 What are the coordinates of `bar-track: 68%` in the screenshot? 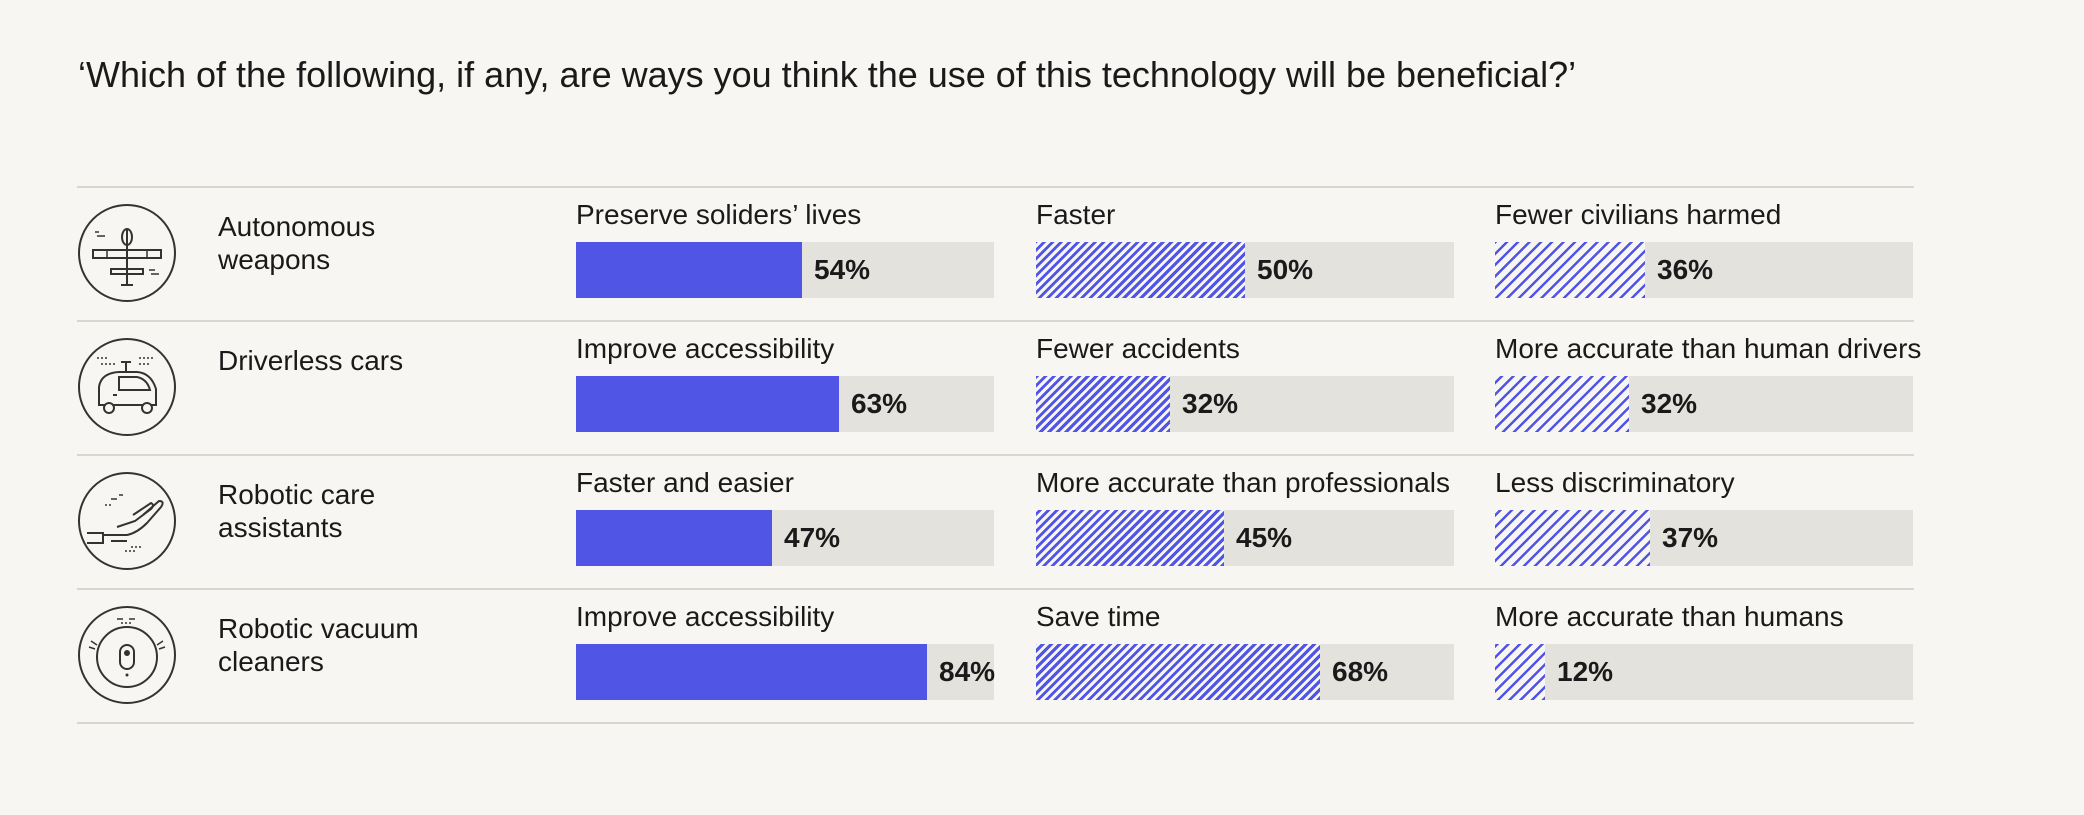 It's located at (1245, 672).